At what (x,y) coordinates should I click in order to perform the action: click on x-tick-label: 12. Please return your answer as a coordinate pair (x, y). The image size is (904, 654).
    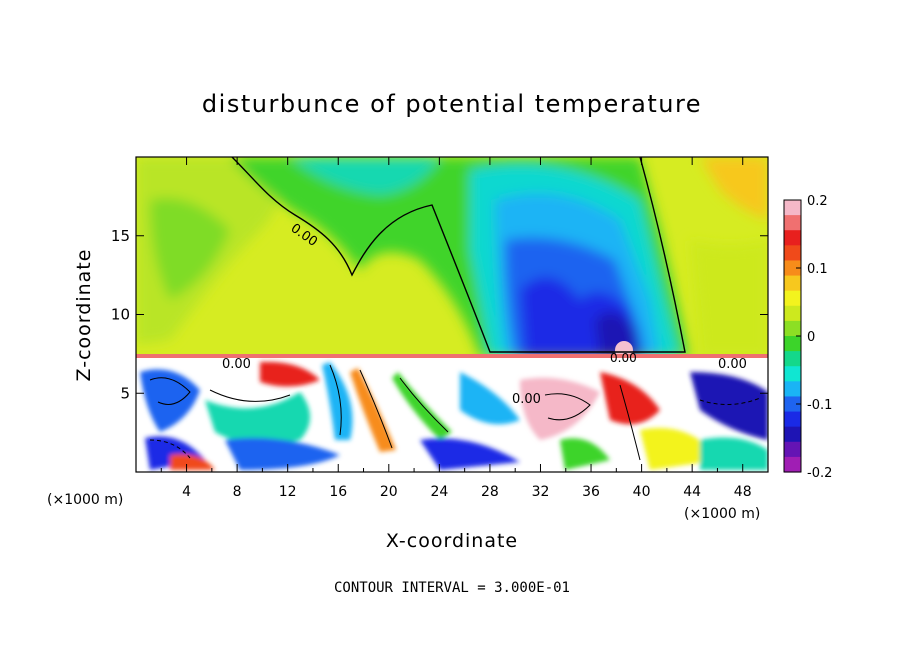
    Looking at the image, I should click on (288, 492).